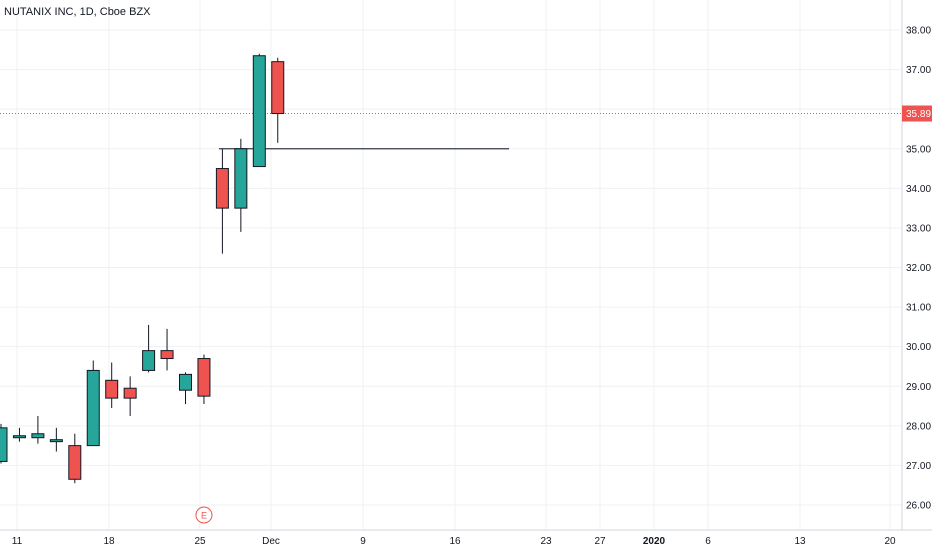 The image size is (932, 555). I want to click on price-axis-bg, so click(917, 275).